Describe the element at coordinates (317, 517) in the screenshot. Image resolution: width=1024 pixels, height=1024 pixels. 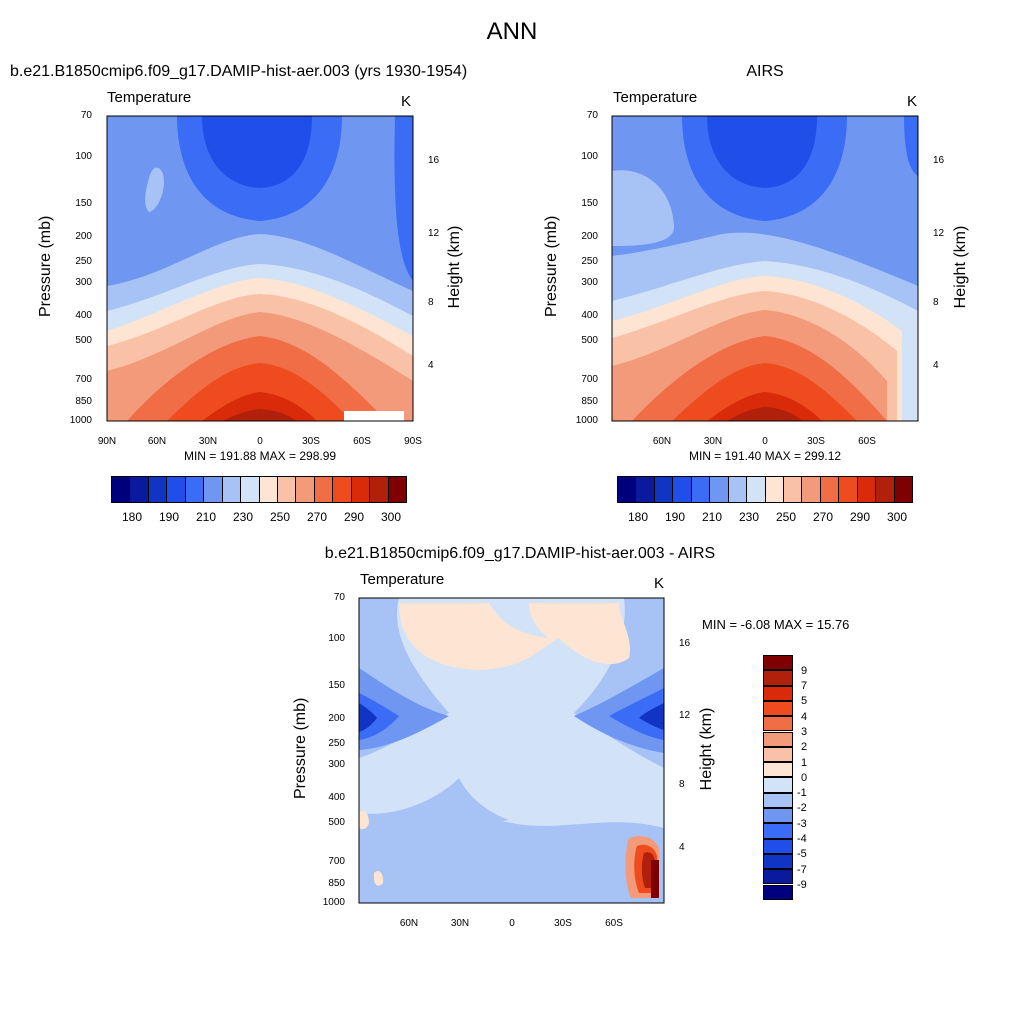
I see `left-colorbar-label: 270` at that location.